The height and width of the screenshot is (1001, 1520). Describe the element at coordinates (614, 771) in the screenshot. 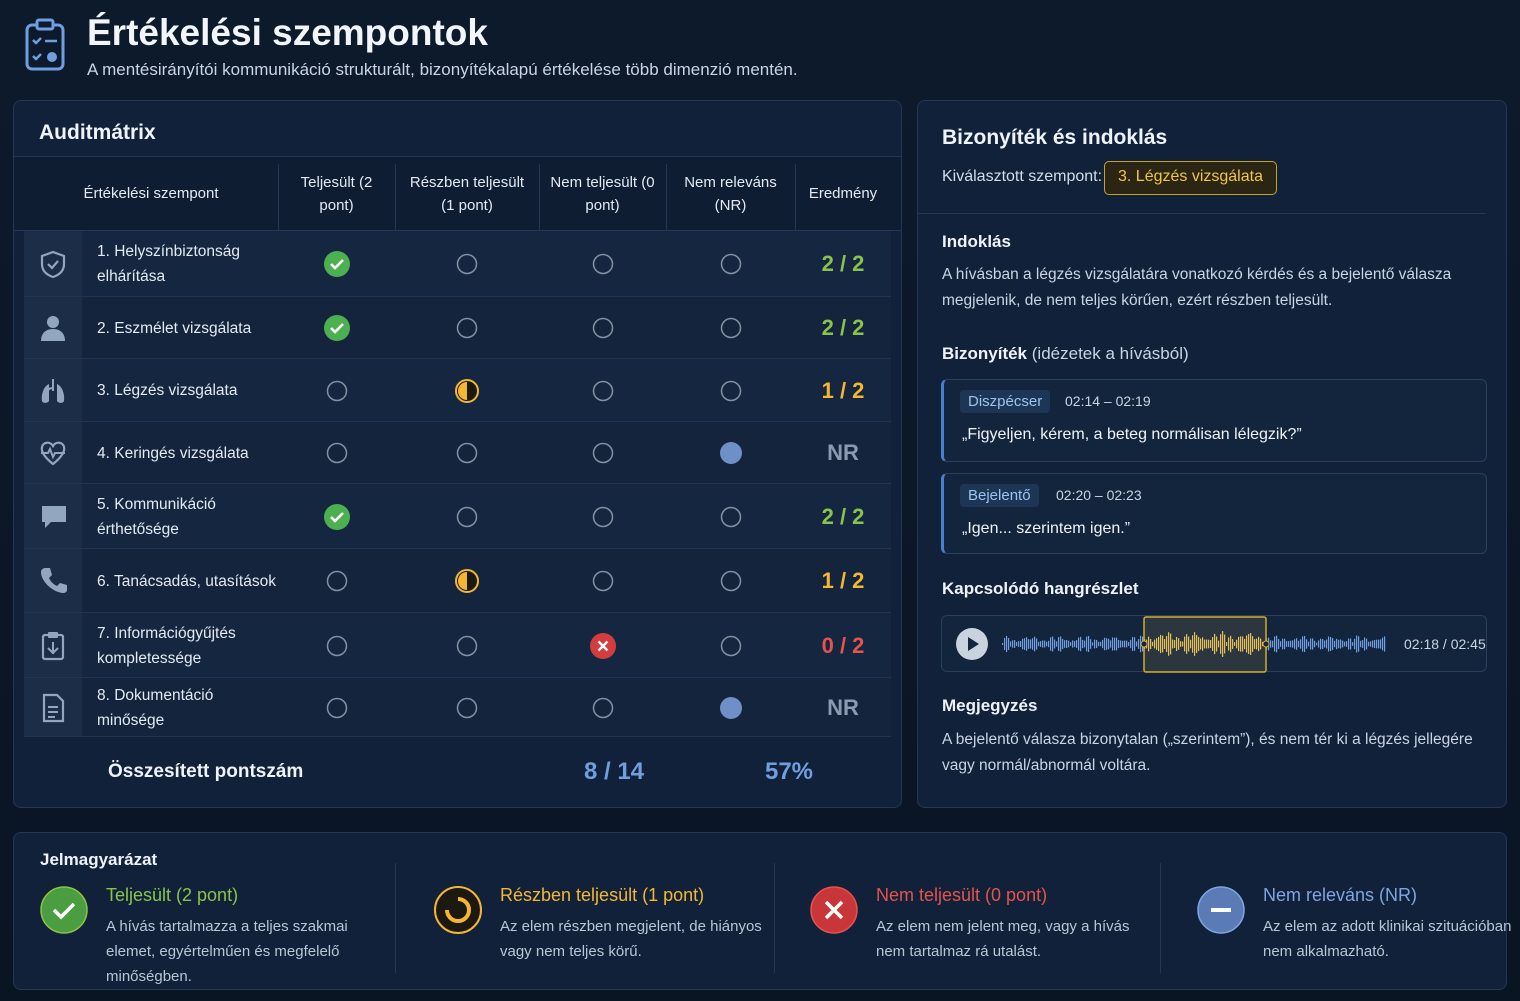

I see `total-score: 8 / 14` at that location.